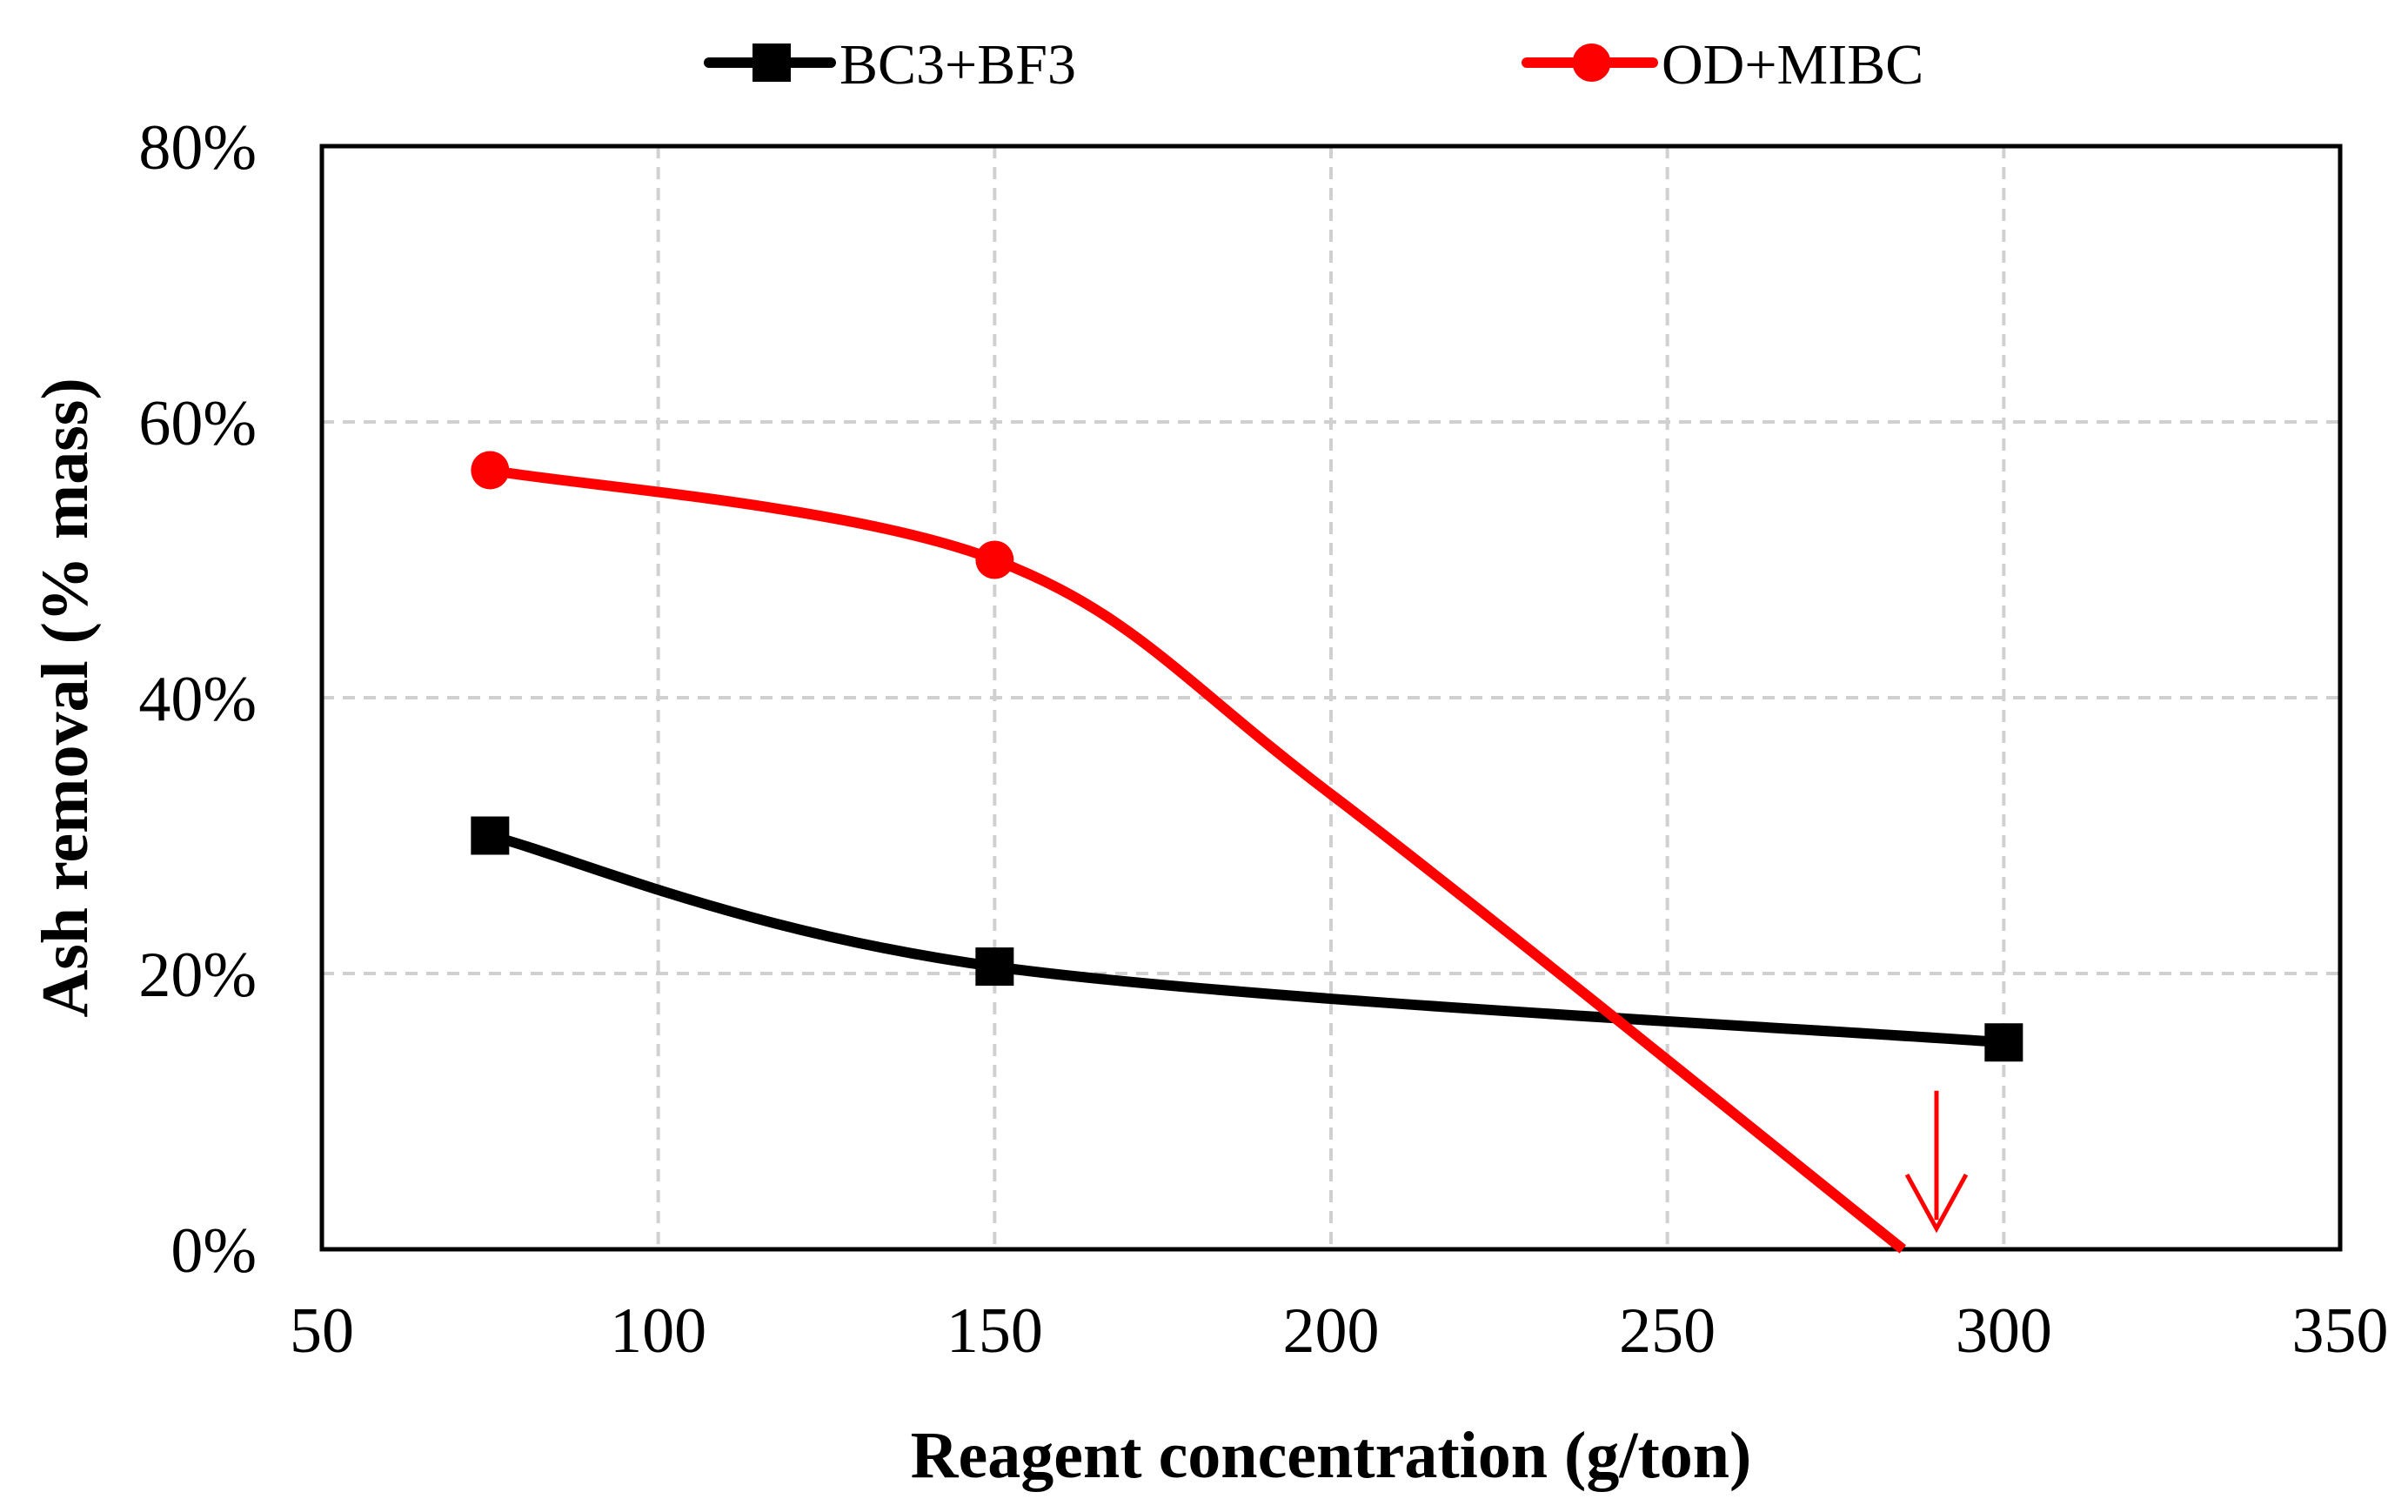 Image resolution: width=2408 pixels, height=1512 pixels. What do you see at coordinates (1936, 1204) in the screenshot?
I see `arrow-head` at bounding box center [1936, 1204].